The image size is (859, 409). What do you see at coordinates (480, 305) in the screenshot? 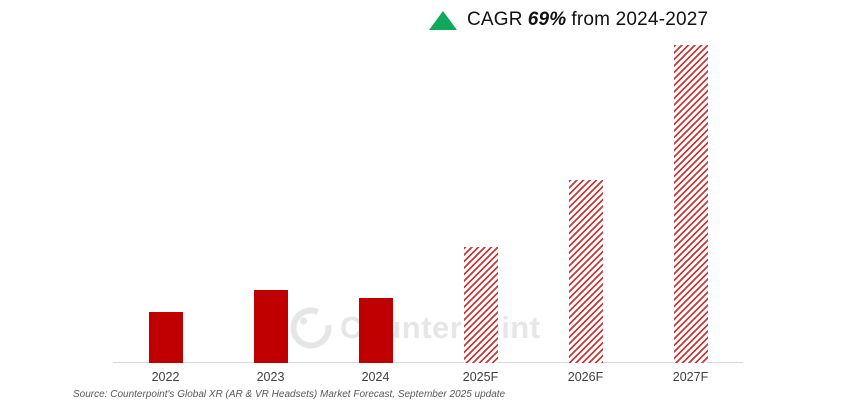
I see `bar-2025F` at bounding box center [480, 305].